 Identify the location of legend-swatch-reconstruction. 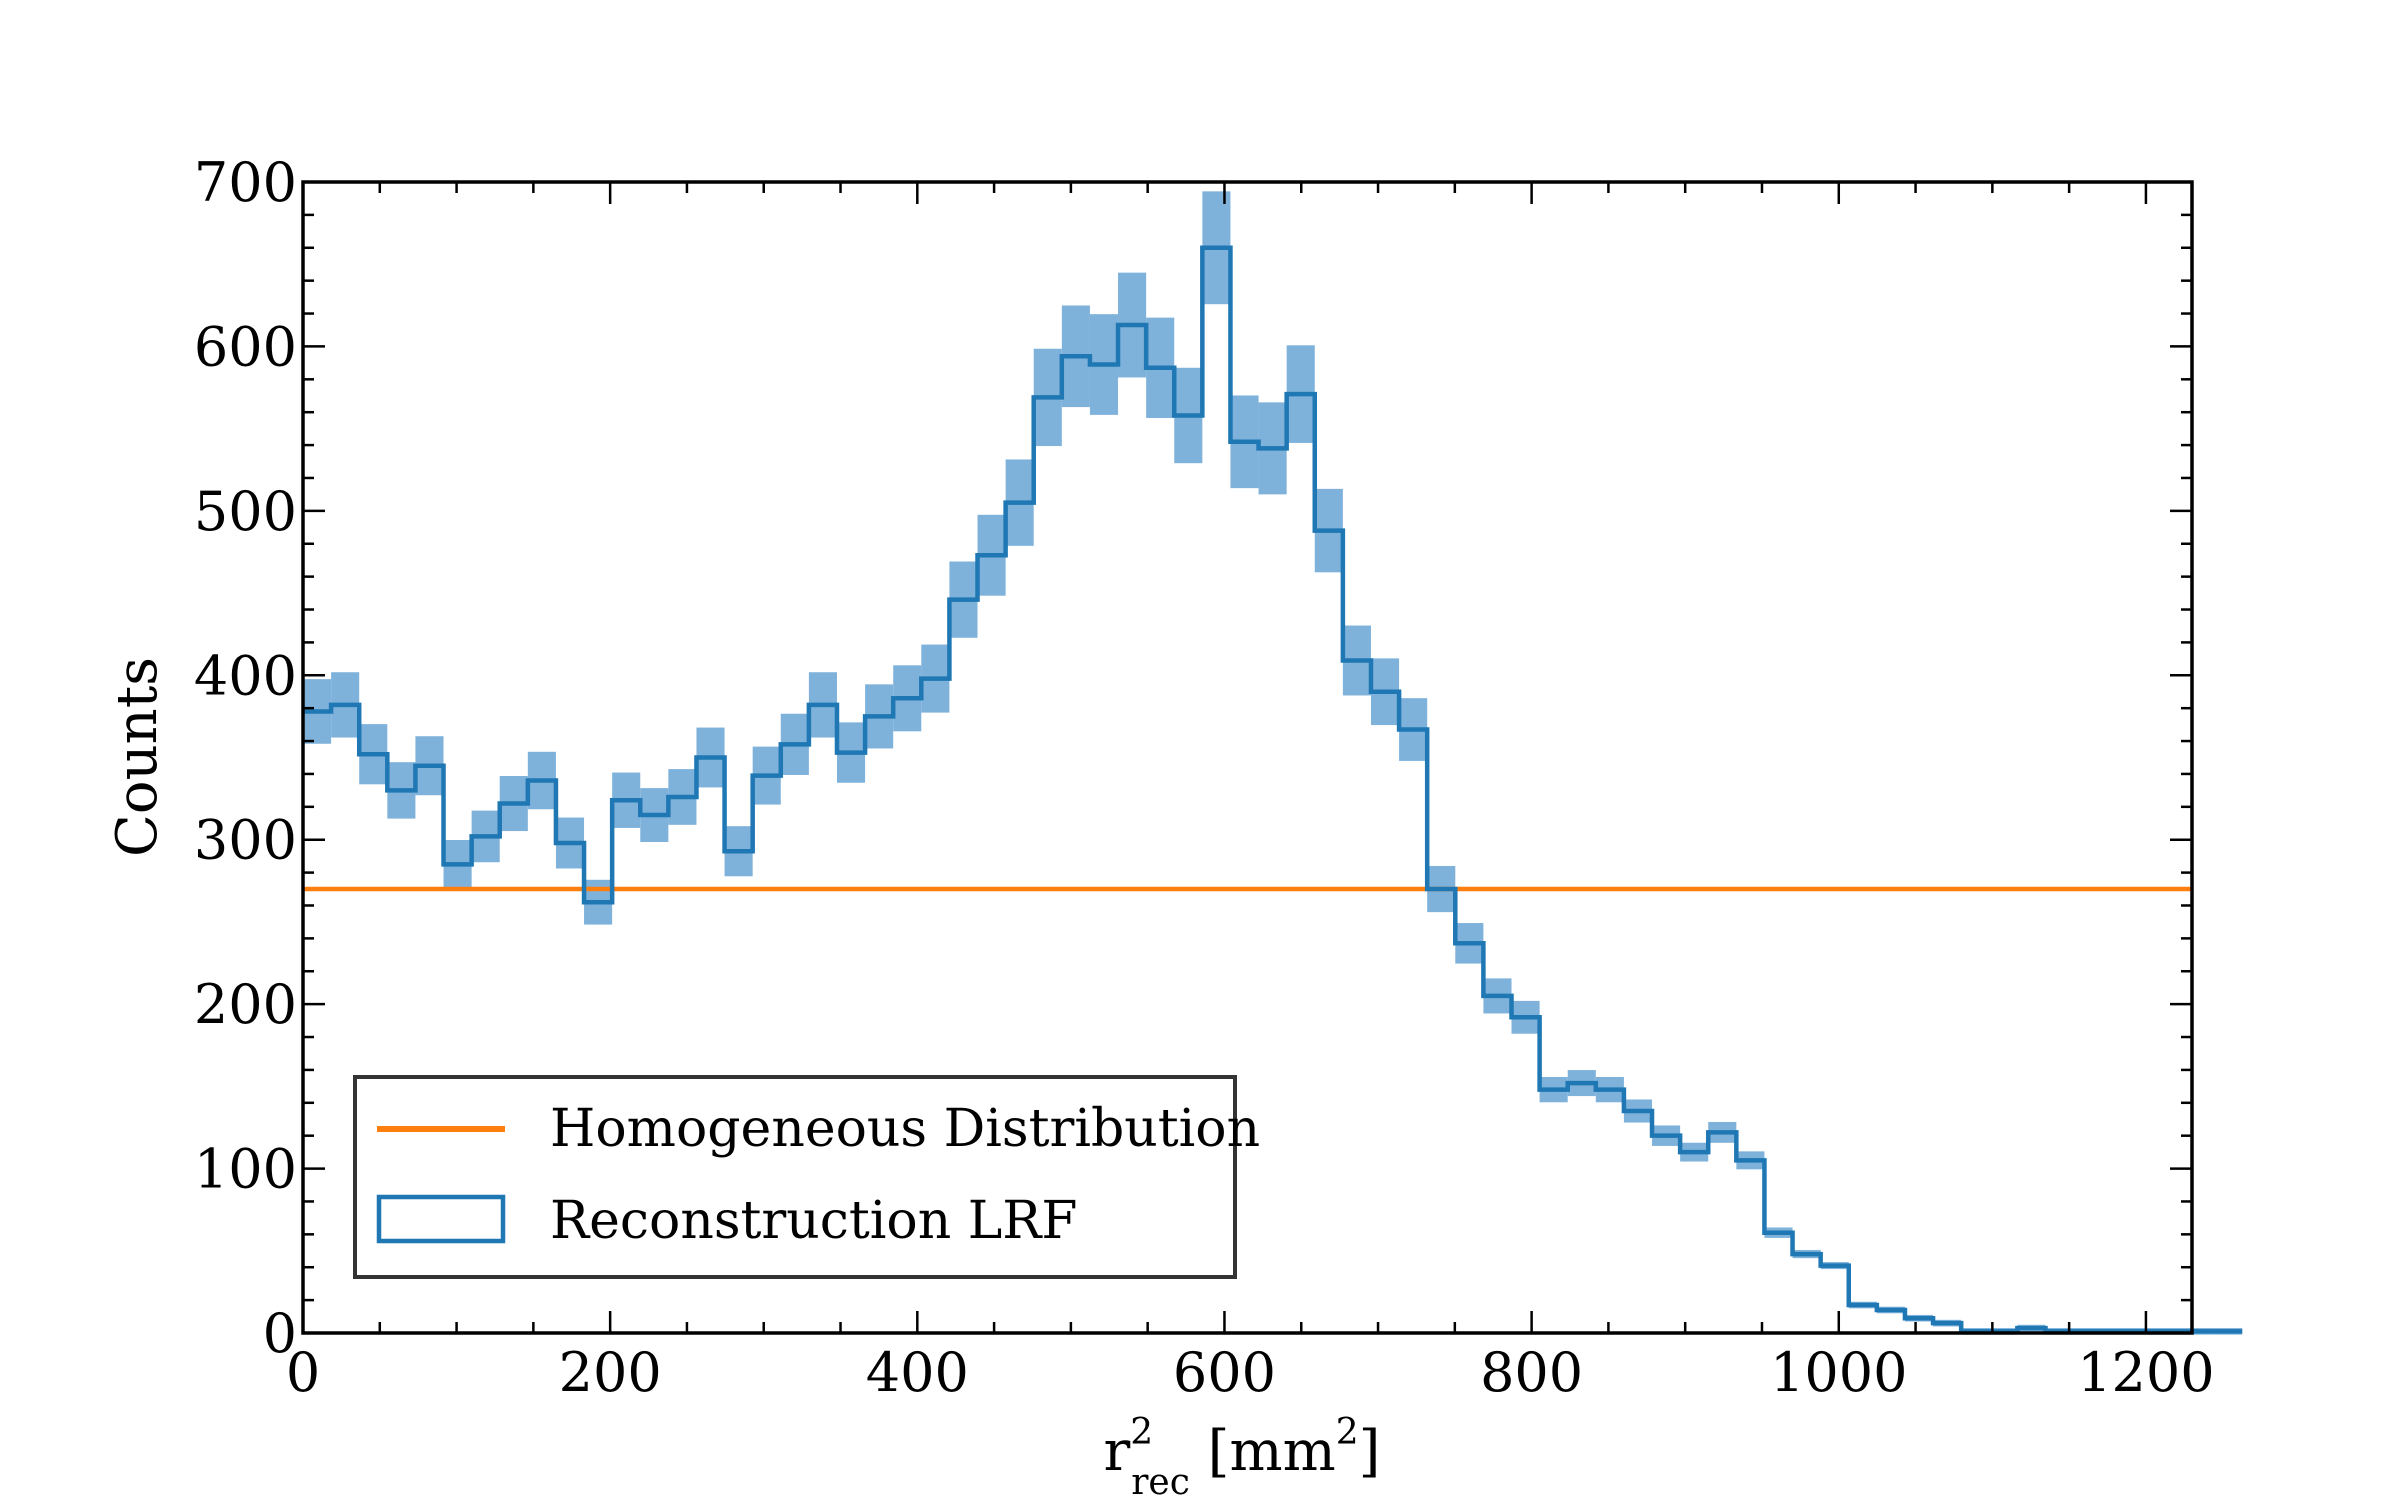
(441, 1219).